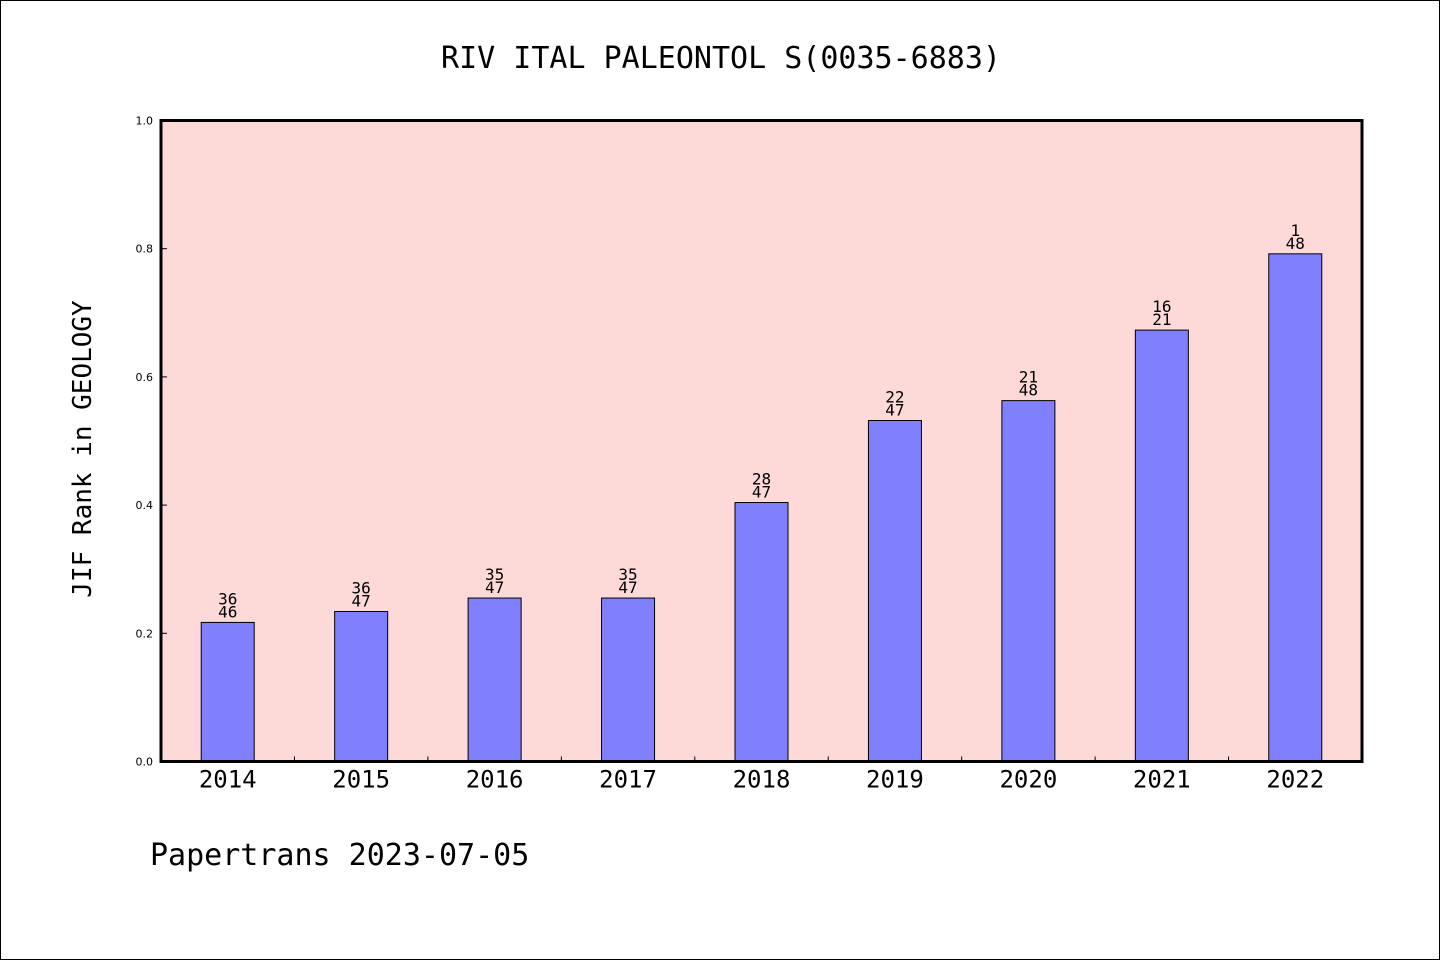 The width and height of the screenshot is (1440, 961). What do you see at coordinates (339, 855) in the screenshot?
I see `footer-credit: Papertrans 2023-07-05` at bounding box center [339, 855].